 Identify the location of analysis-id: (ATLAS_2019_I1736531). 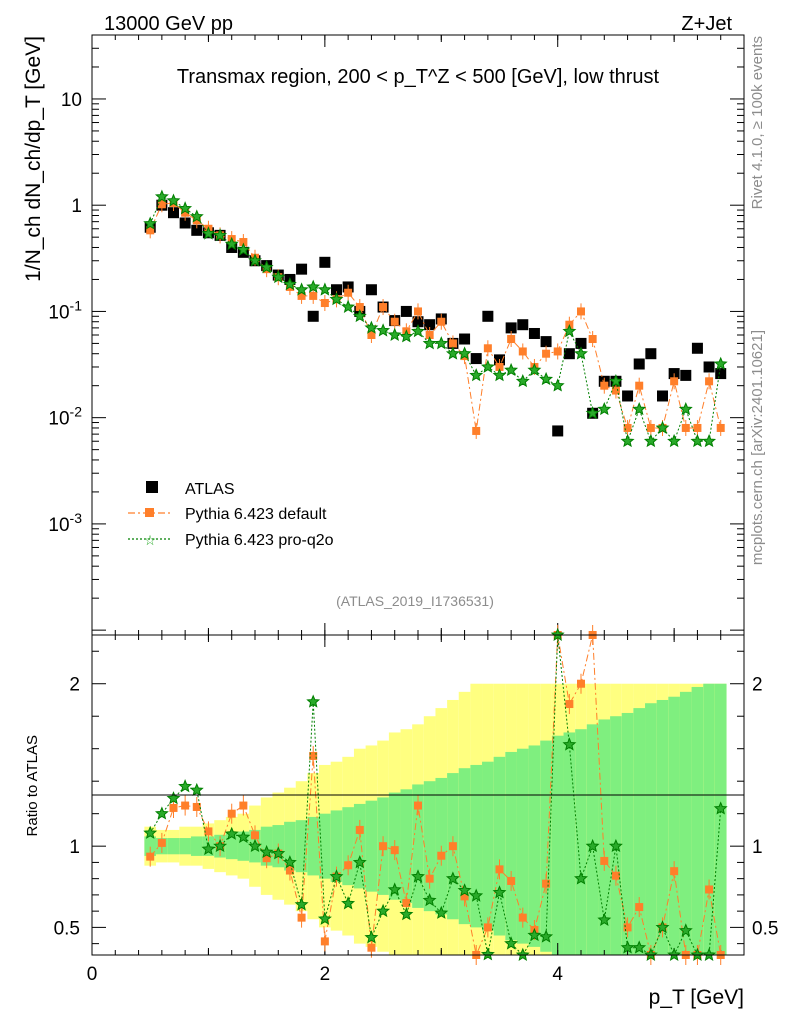
(415, 601).